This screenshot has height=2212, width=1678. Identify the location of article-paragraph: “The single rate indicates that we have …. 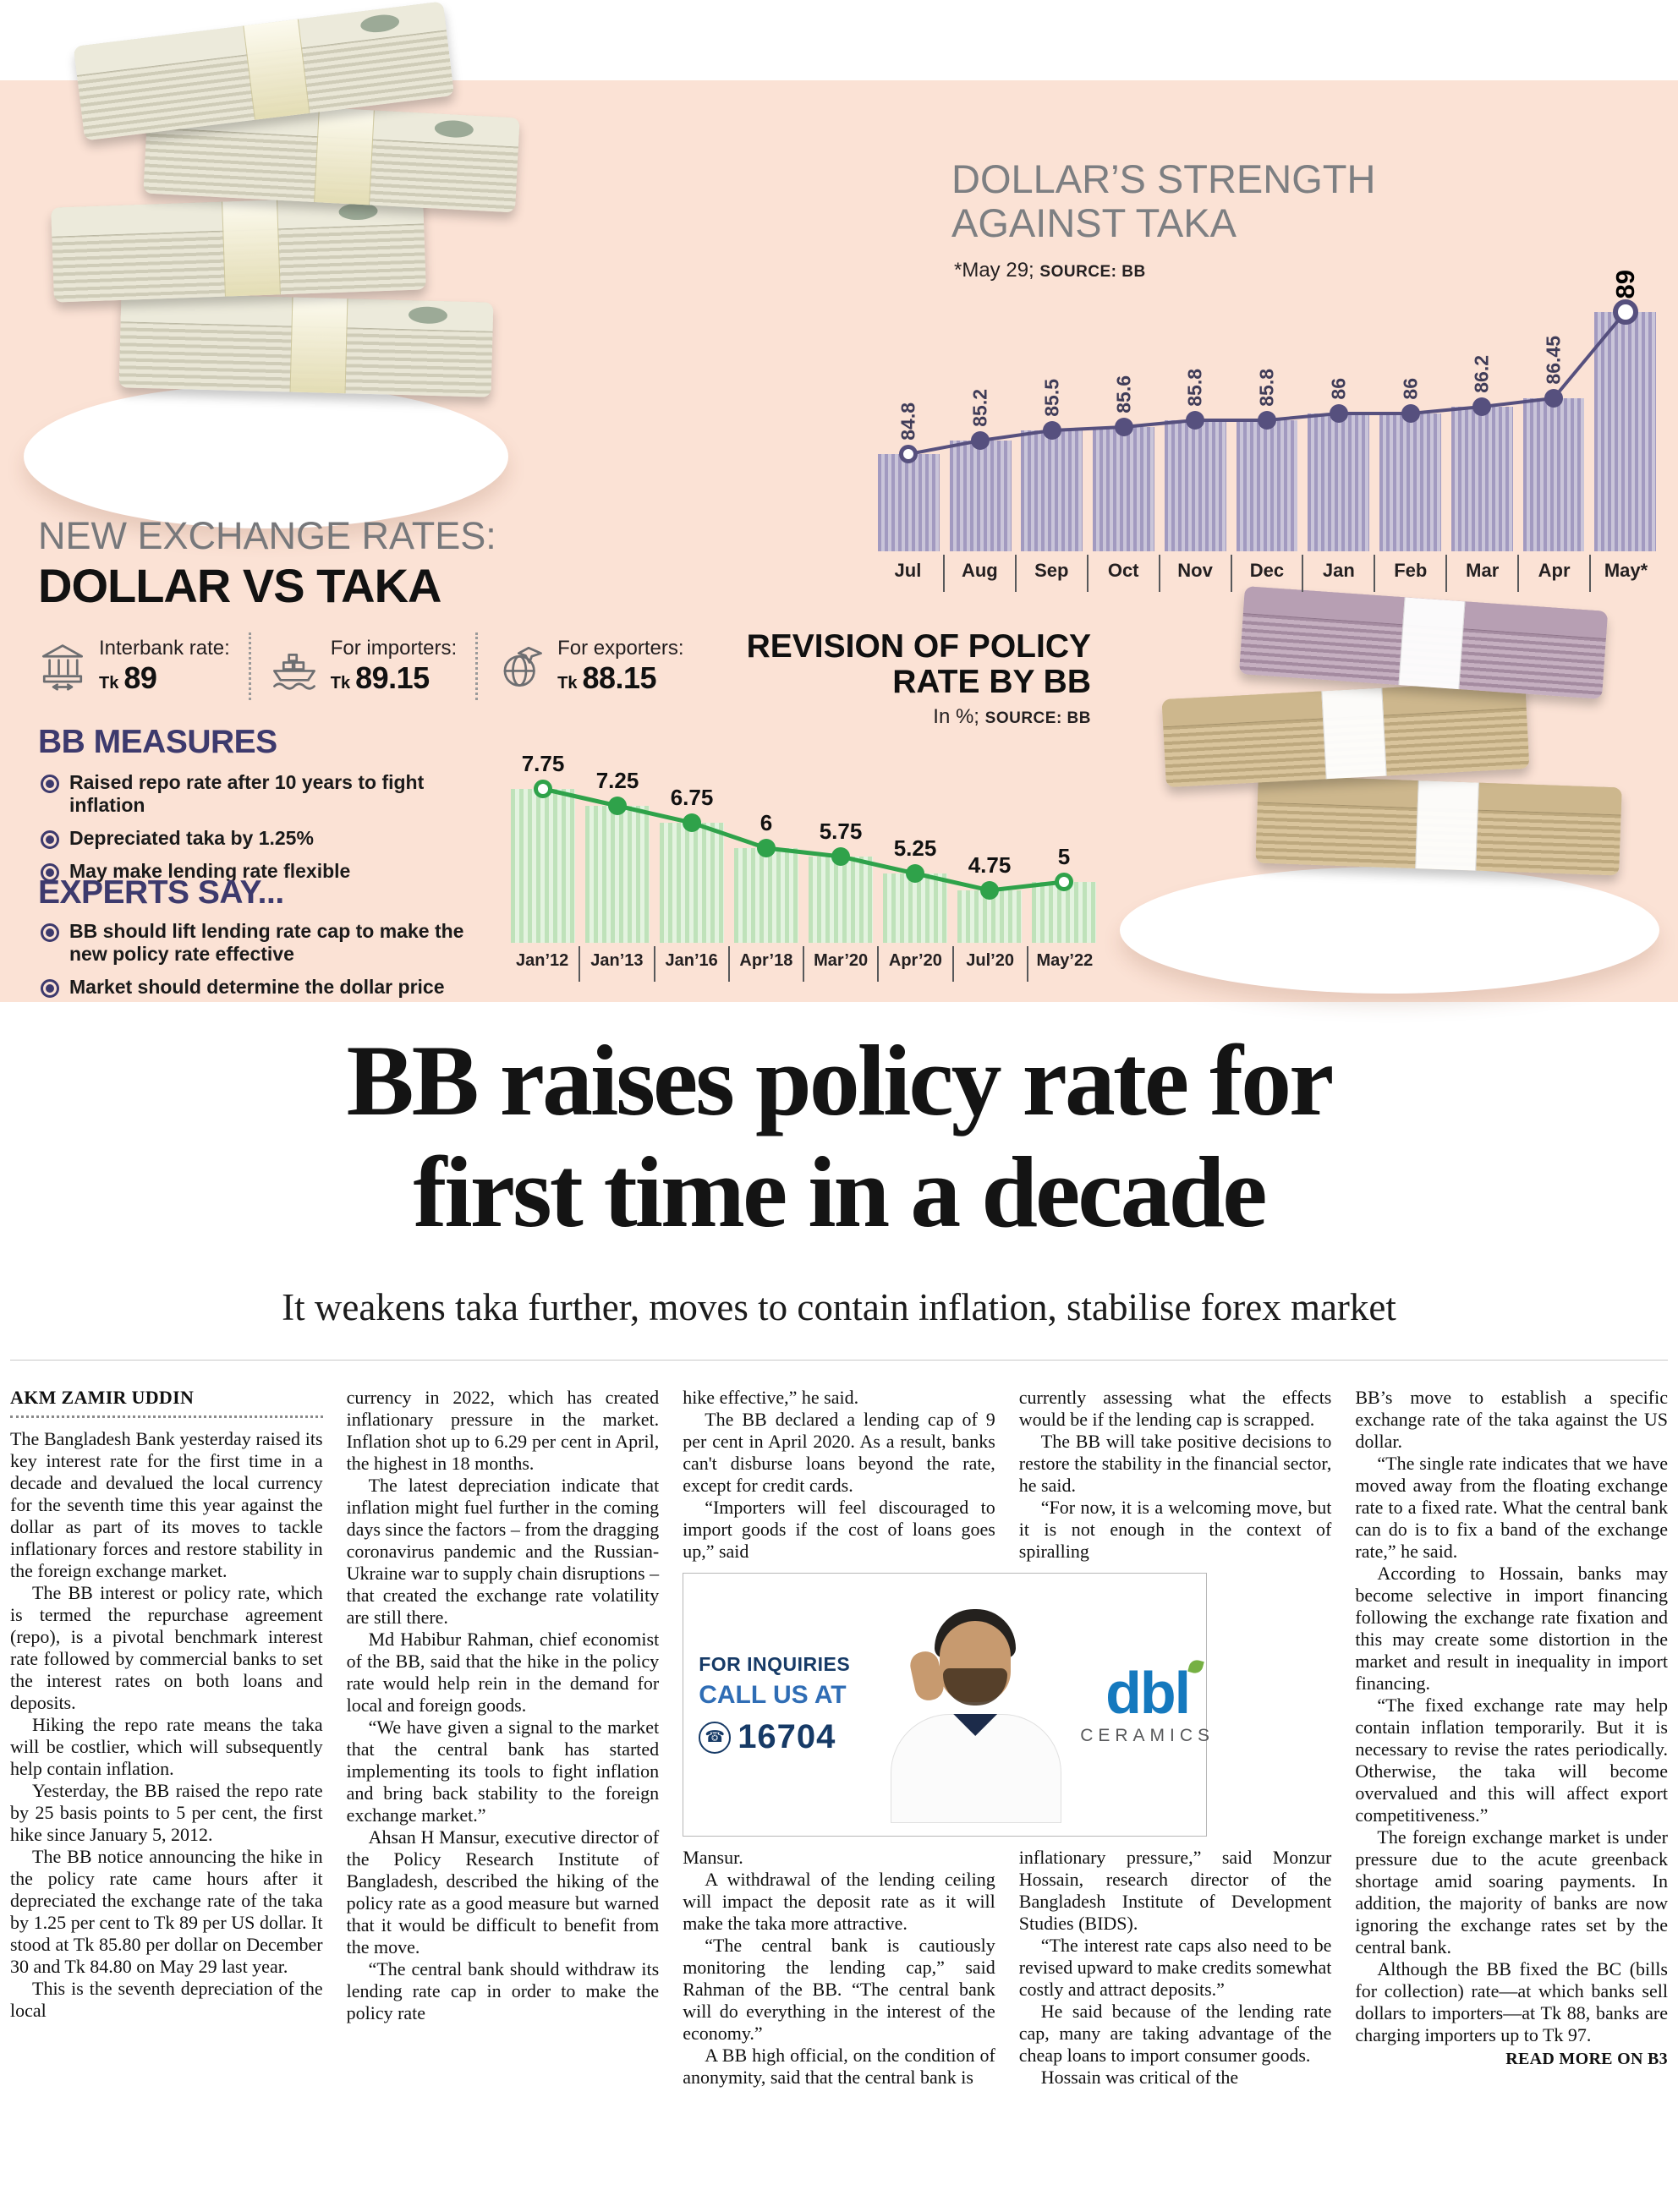
(1511, 1507).